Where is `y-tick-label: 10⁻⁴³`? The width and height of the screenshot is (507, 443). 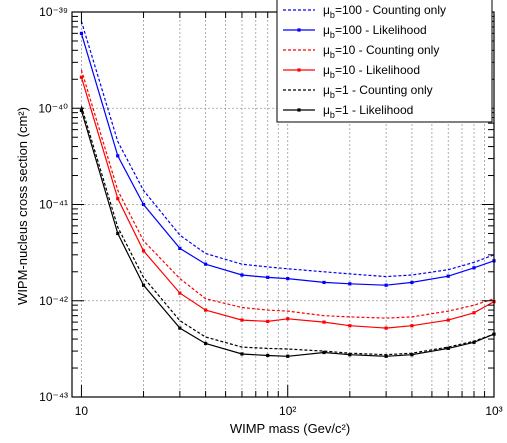 y-tick-label: 10⁻⁴³ is located at coordinates (53, 397).